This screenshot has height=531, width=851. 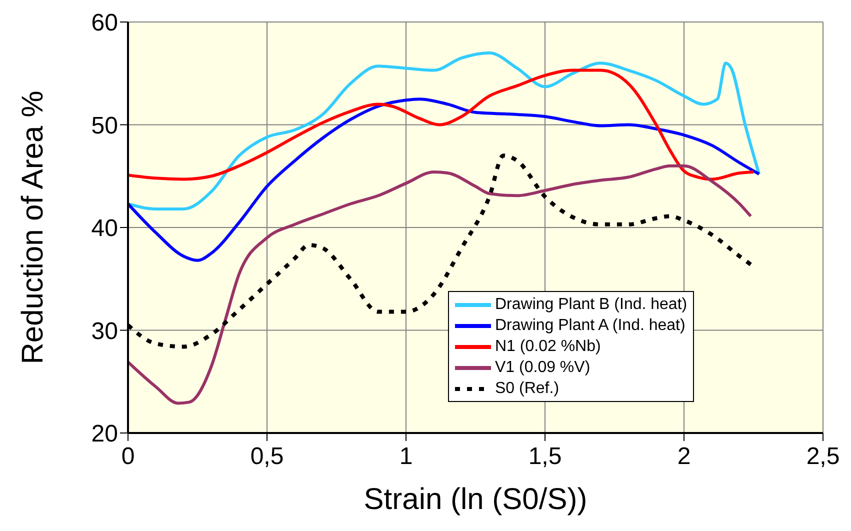 I want to click on y-axis-title: Reduction of Area %, so click(x=33, y=227).